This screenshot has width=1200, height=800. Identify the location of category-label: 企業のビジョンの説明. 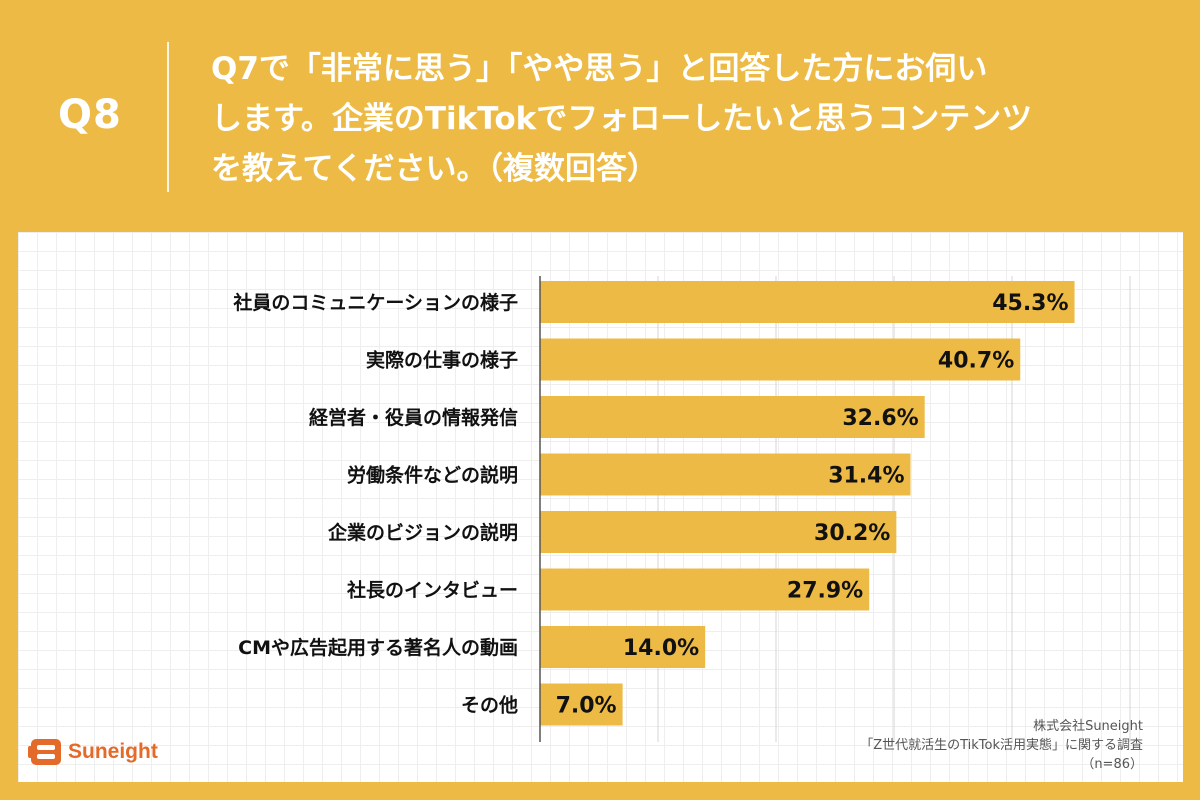
(422, 532).